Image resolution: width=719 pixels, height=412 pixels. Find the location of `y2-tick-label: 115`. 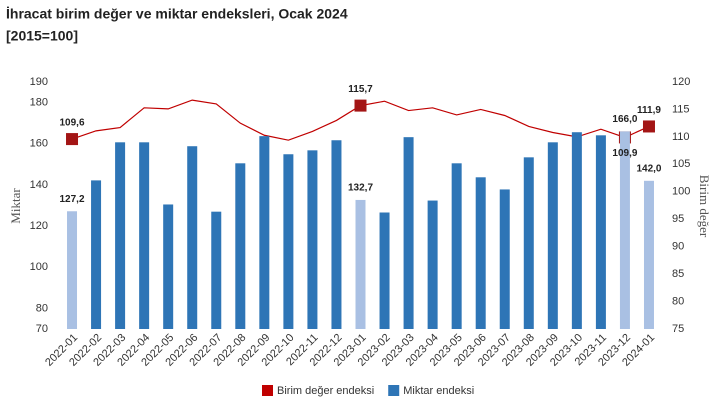

y2-tick-label: 115 is located at coordinates (681, 109).